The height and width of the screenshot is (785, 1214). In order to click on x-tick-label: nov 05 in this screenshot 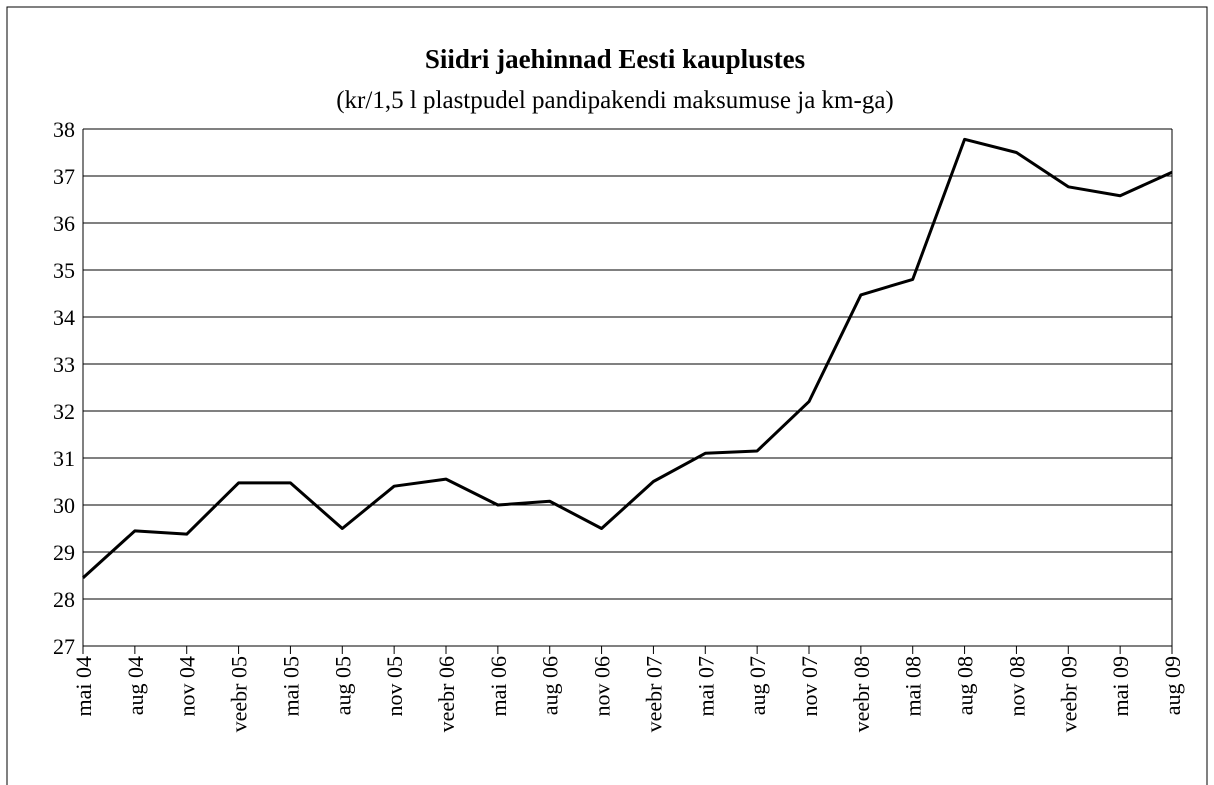, I will do `click(394, 686)`.